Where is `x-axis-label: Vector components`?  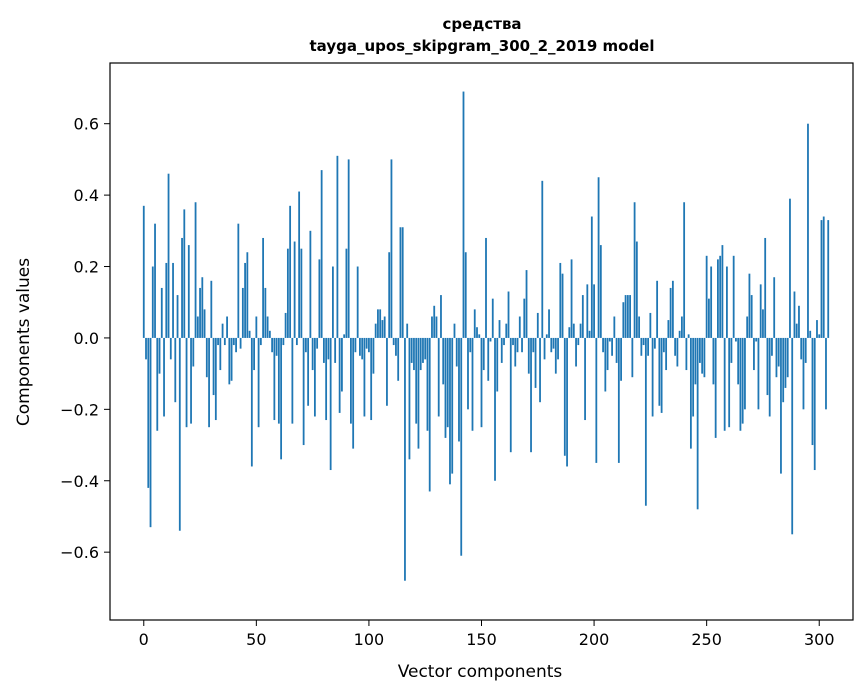 x-axis-label: Vector components is located at coordinates (480, 672).